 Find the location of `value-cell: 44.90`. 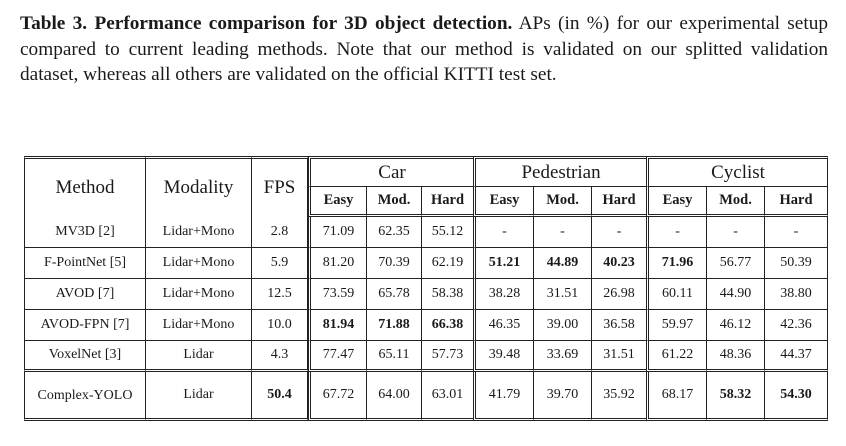

value-cell: 44.90 is located at coordinates (735, 294).